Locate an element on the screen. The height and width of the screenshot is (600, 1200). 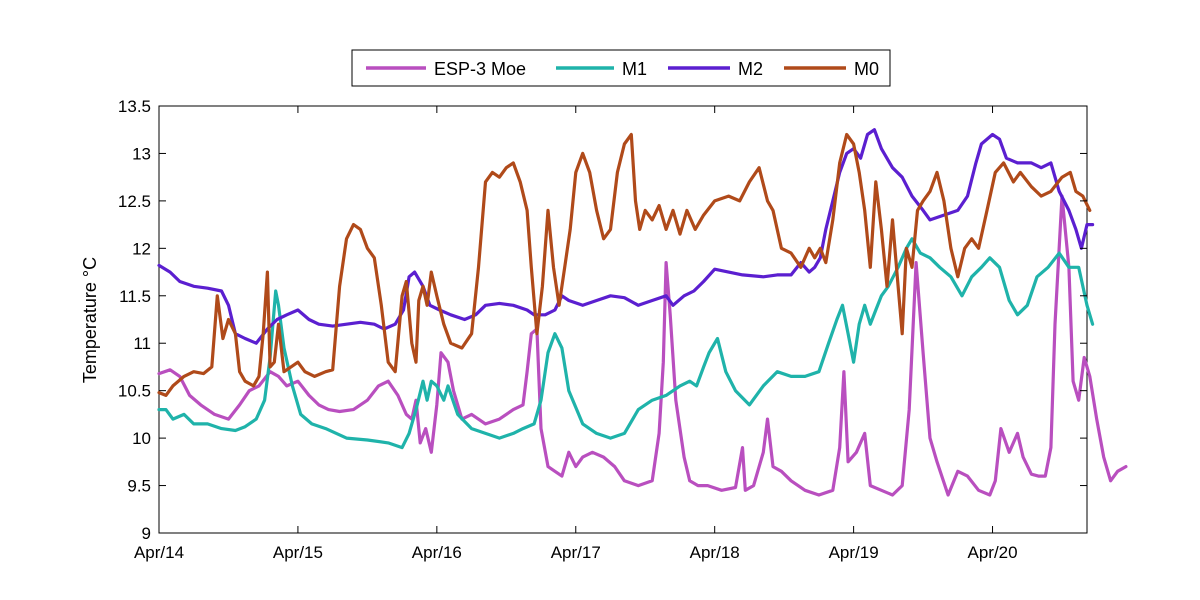
x-tick-label: Apr/17 is located at coordinates (576, 552).